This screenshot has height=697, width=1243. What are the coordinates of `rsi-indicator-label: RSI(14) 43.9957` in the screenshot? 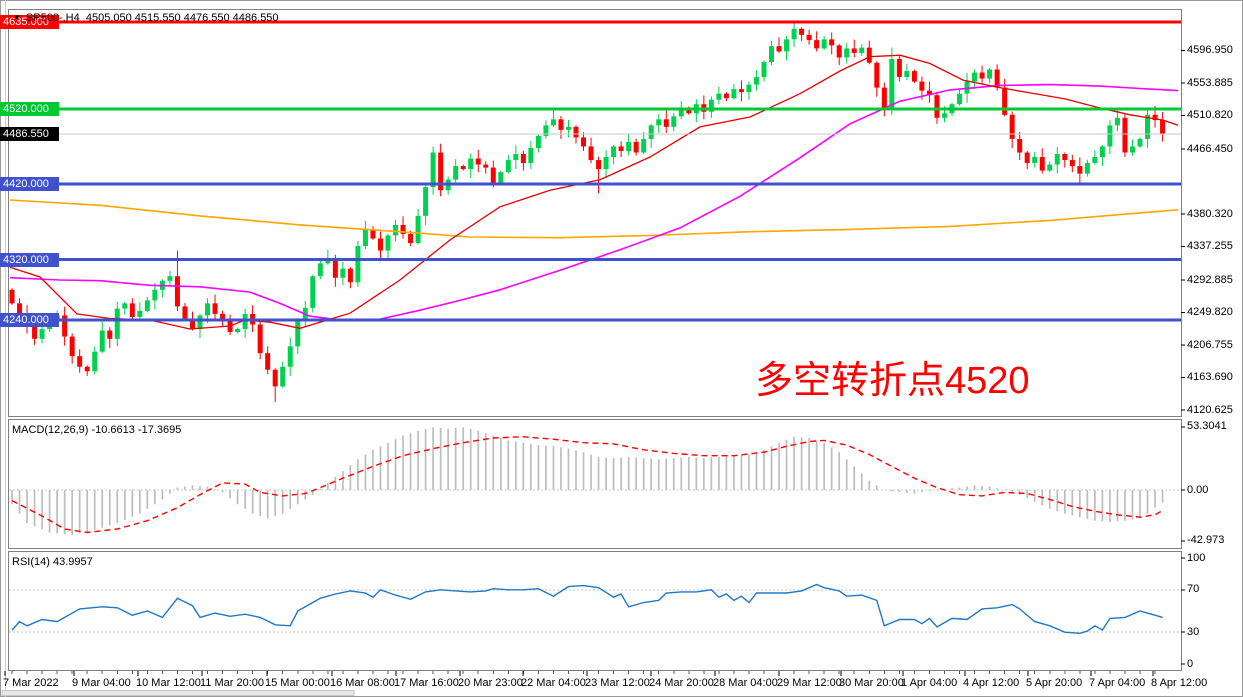 It's located at (52, 562).